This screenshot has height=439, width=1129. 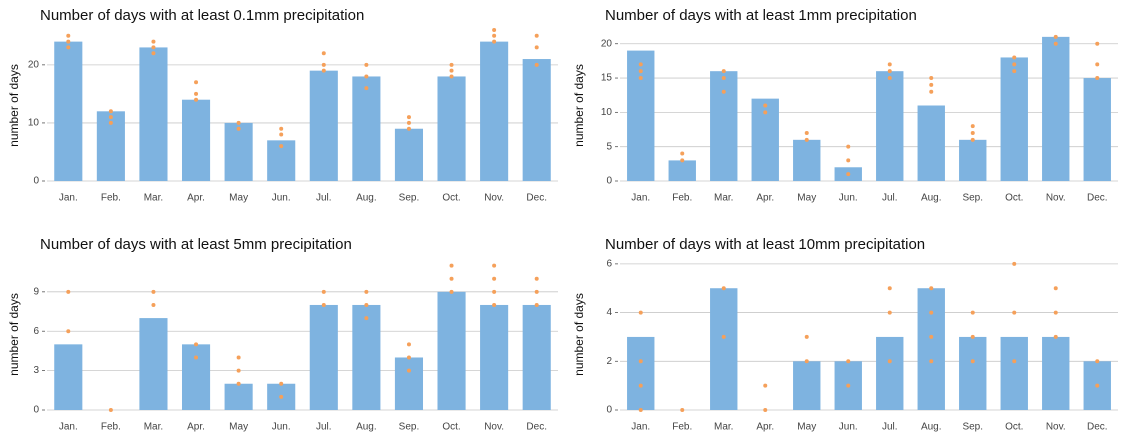 What do you see at coordinates (34, 64) in the screenshot?
I see `y-tick-label: 20` at bounding box center [34, 64].